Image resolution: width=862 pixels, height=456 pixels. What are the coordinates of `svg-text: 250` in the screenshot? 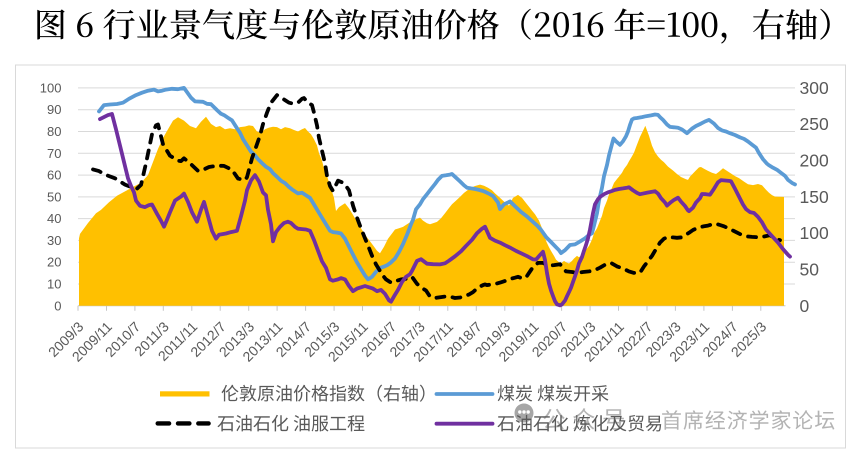 It's located at (814, 124).